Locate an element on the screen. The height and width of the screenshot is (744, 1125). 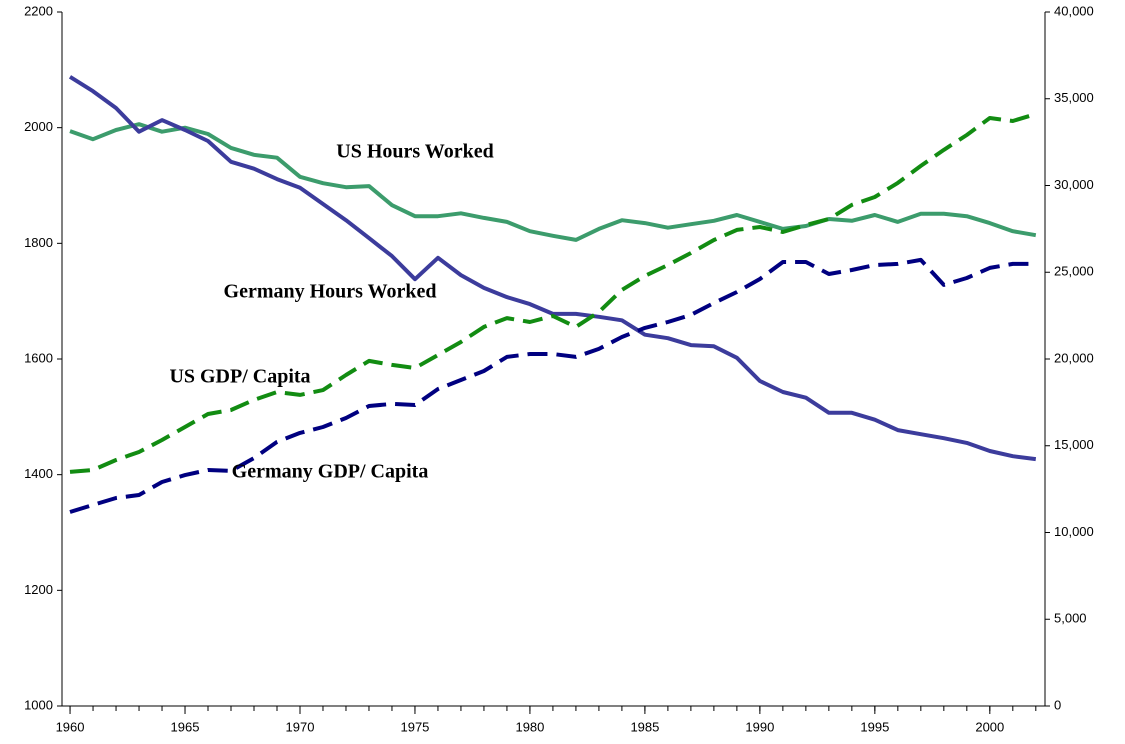
y2-tick-label: 0 is located at coordinates (1057, 704).